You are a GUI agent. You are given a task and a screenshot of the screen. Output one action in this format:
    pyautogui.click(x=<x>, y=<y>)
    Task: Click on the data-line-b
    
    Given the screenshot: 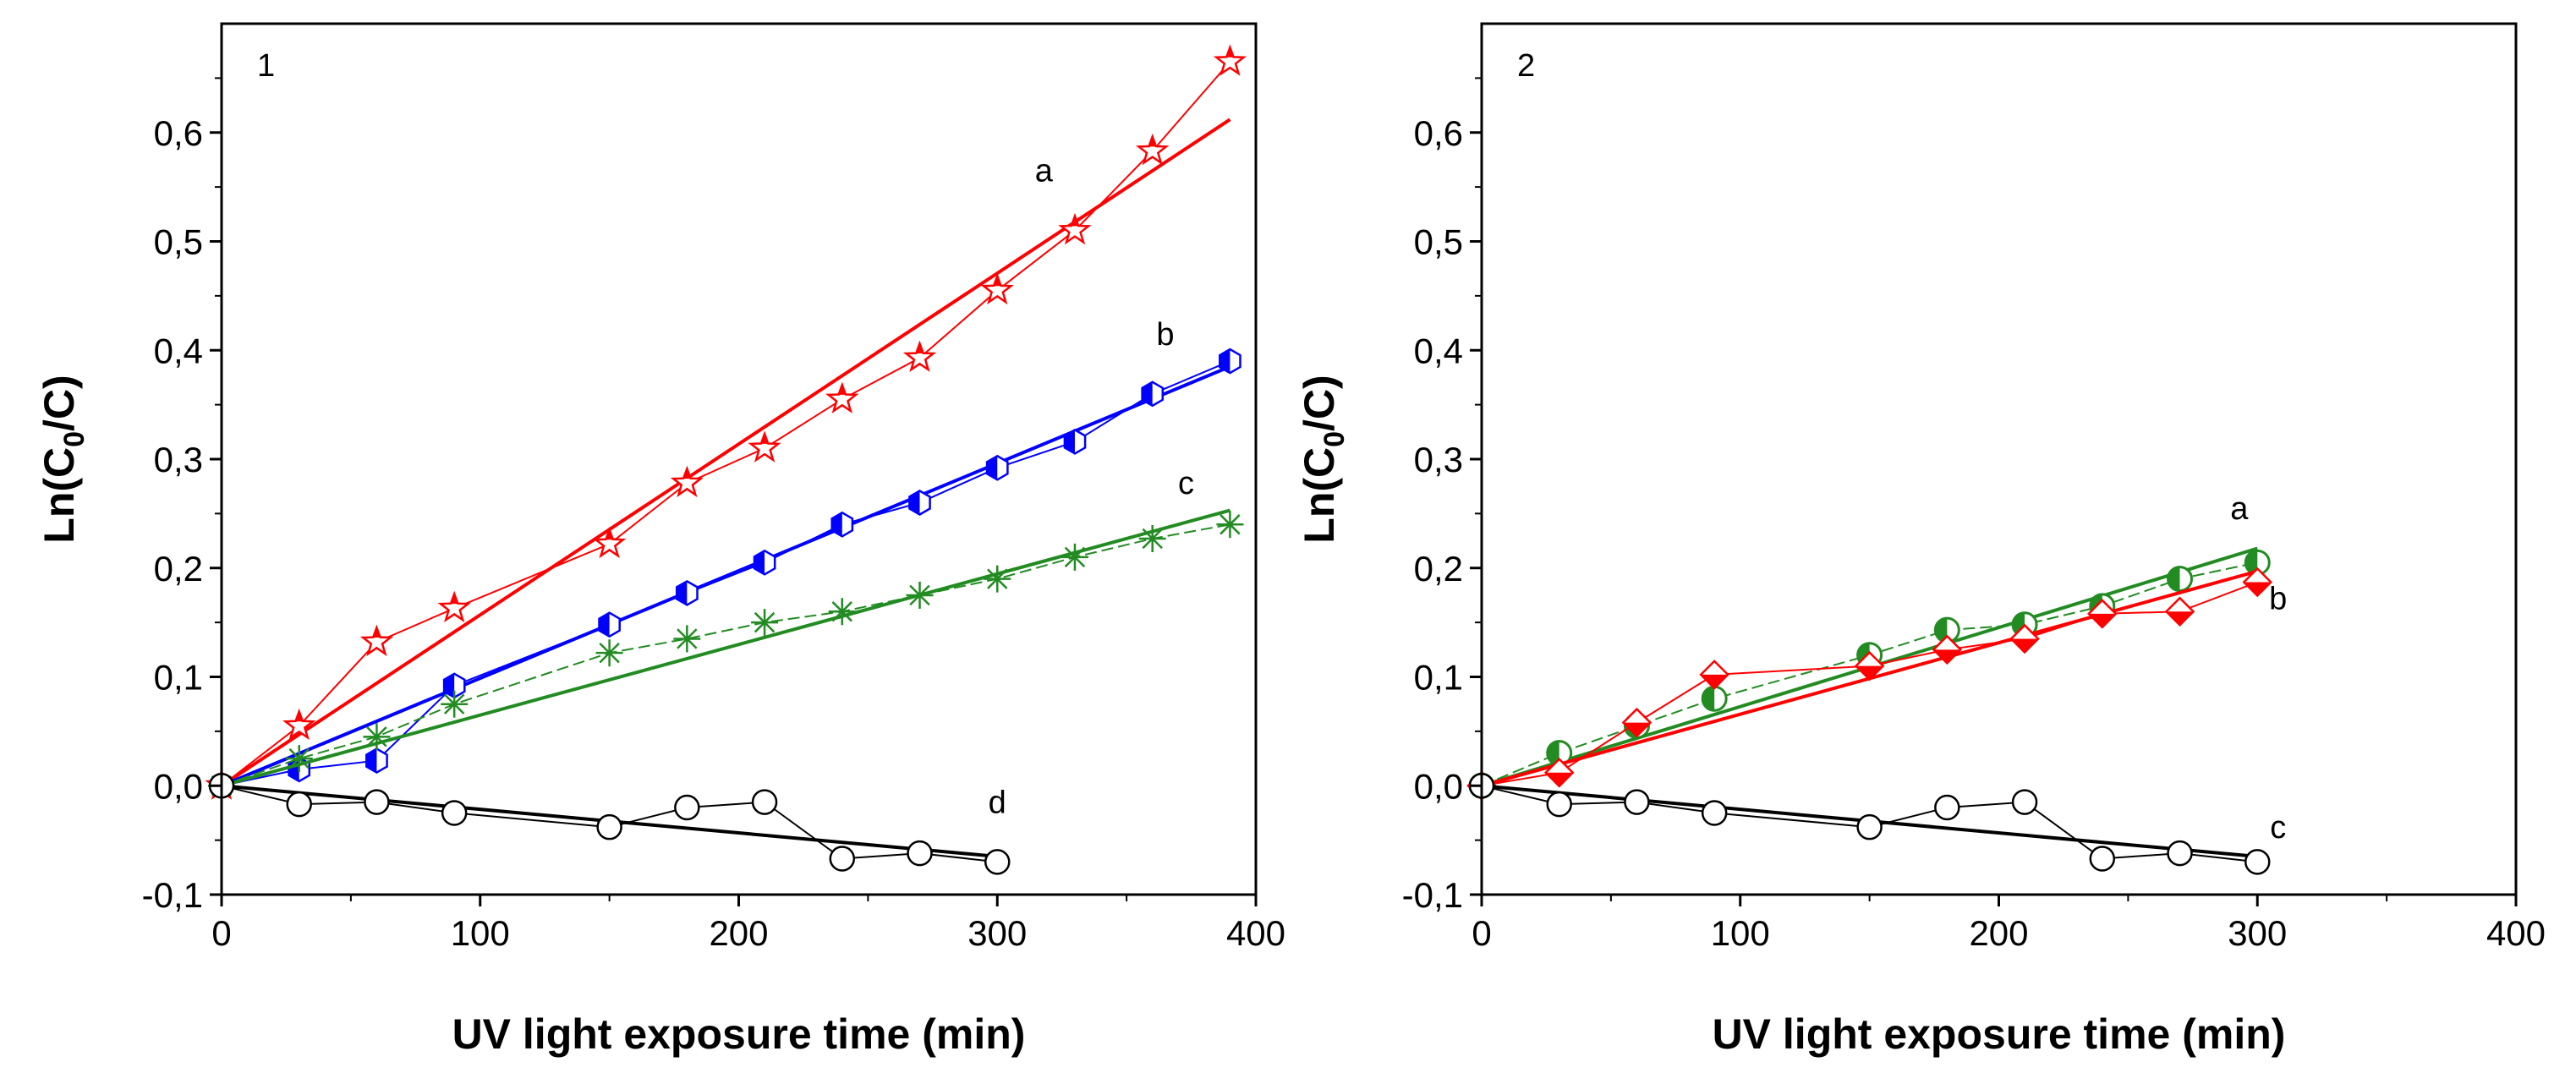 What is the action you would take?
    pyautogui.click(x=1869, y=684)
    